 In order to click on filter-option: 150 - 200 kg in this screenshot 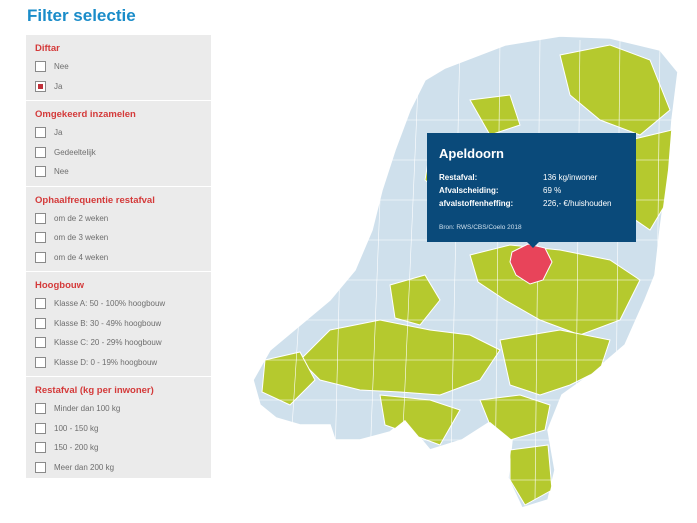, I will do `click(118, 448)`.